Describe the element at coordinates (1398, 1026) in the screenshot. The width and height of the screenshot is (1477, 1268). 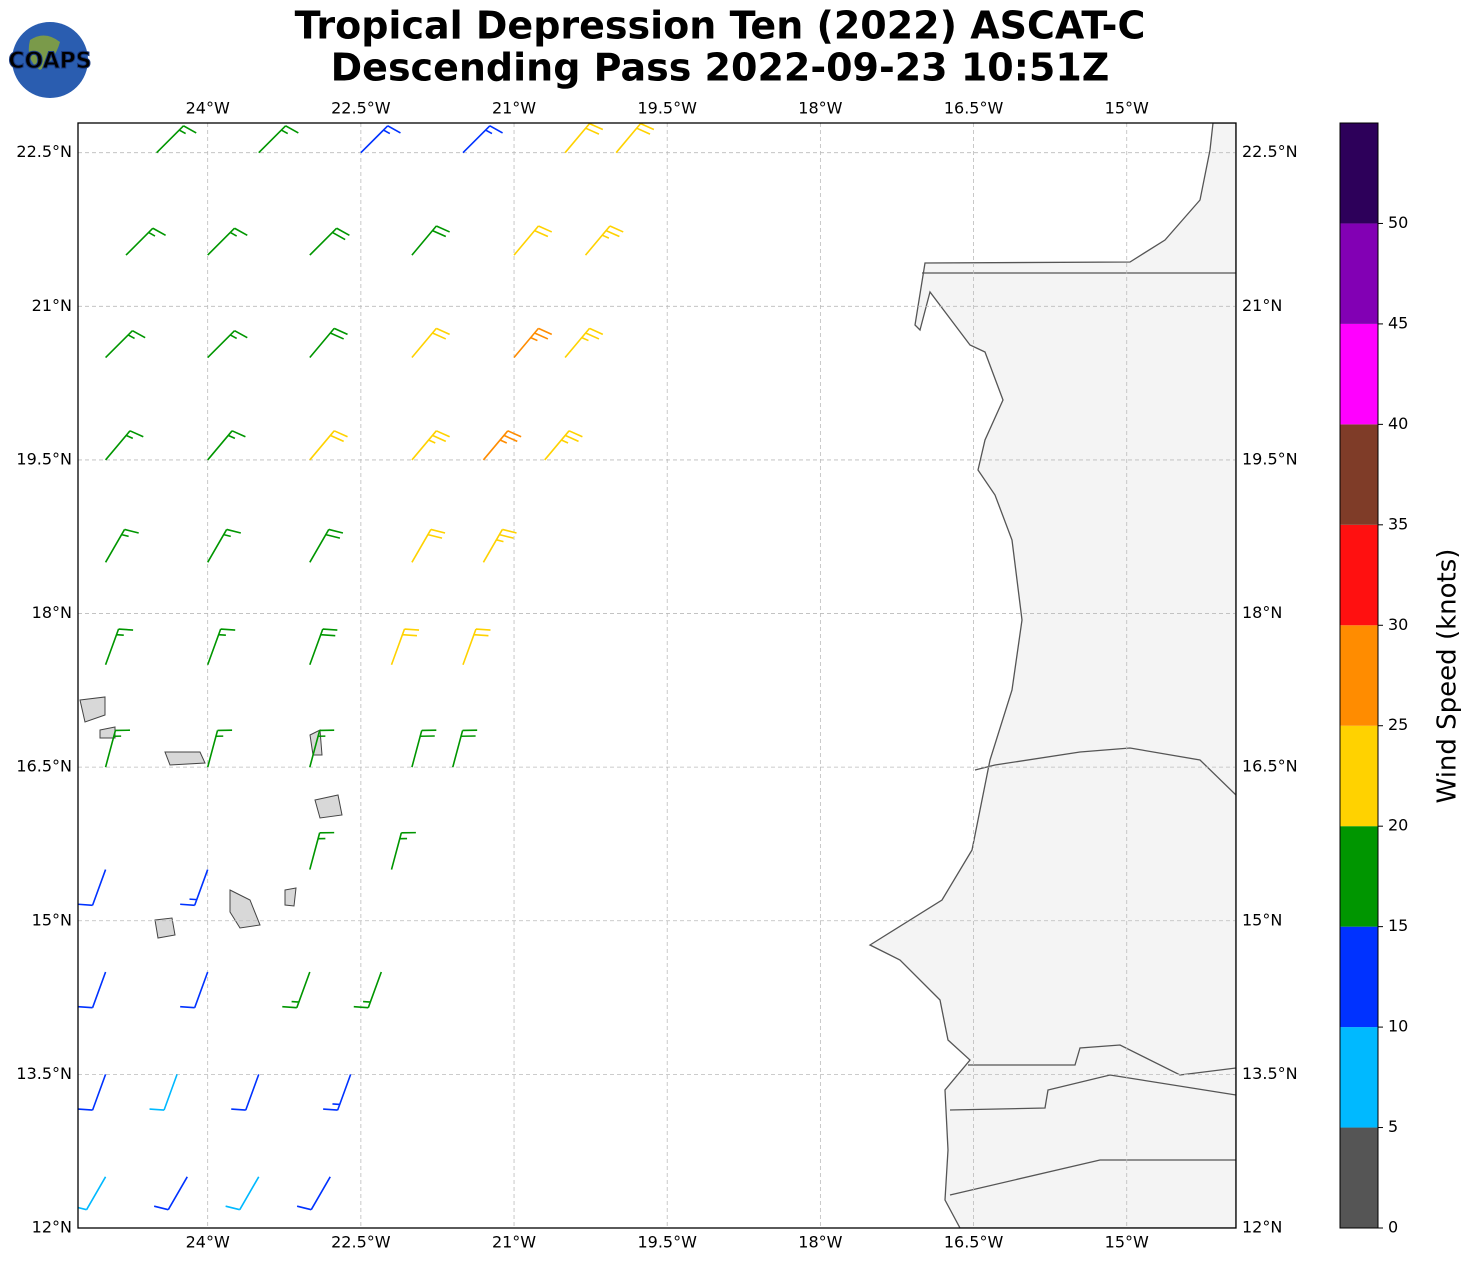
I see `colorbar-tick-label: 10` at that location.